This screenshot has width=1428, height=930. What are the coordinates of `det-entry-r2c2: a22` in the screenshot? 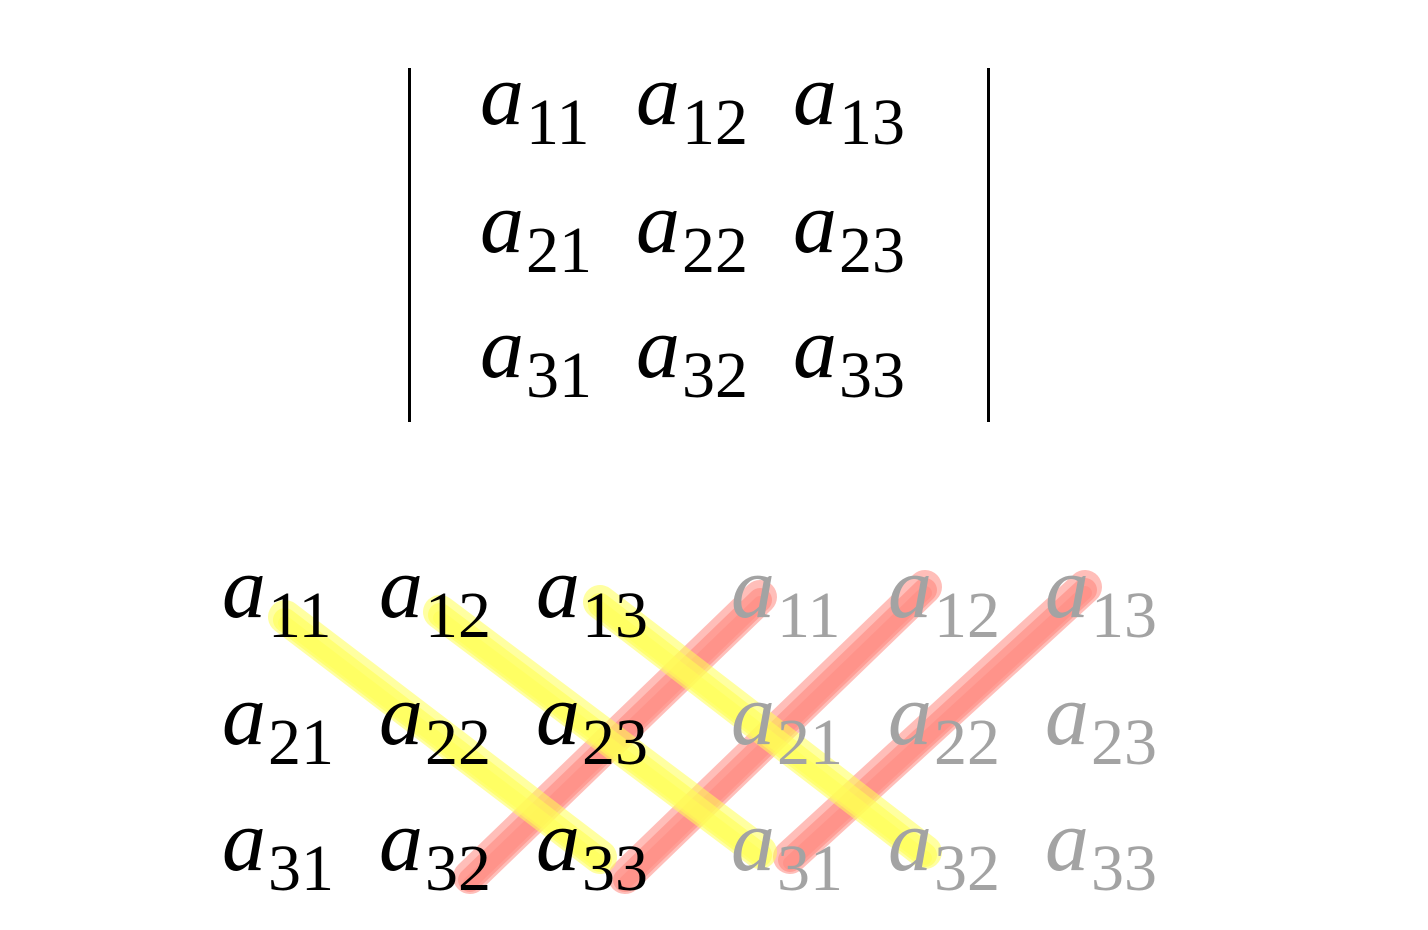 It's located at (692, 224).